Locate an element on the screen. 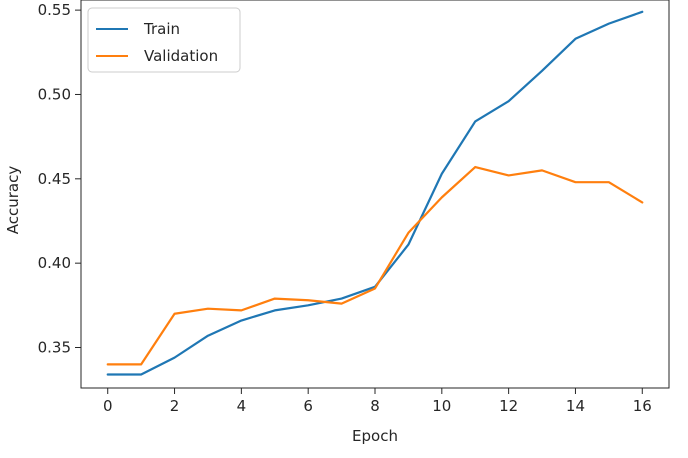  y-tick-label: 0.50 is located at coordinates (54, 94).